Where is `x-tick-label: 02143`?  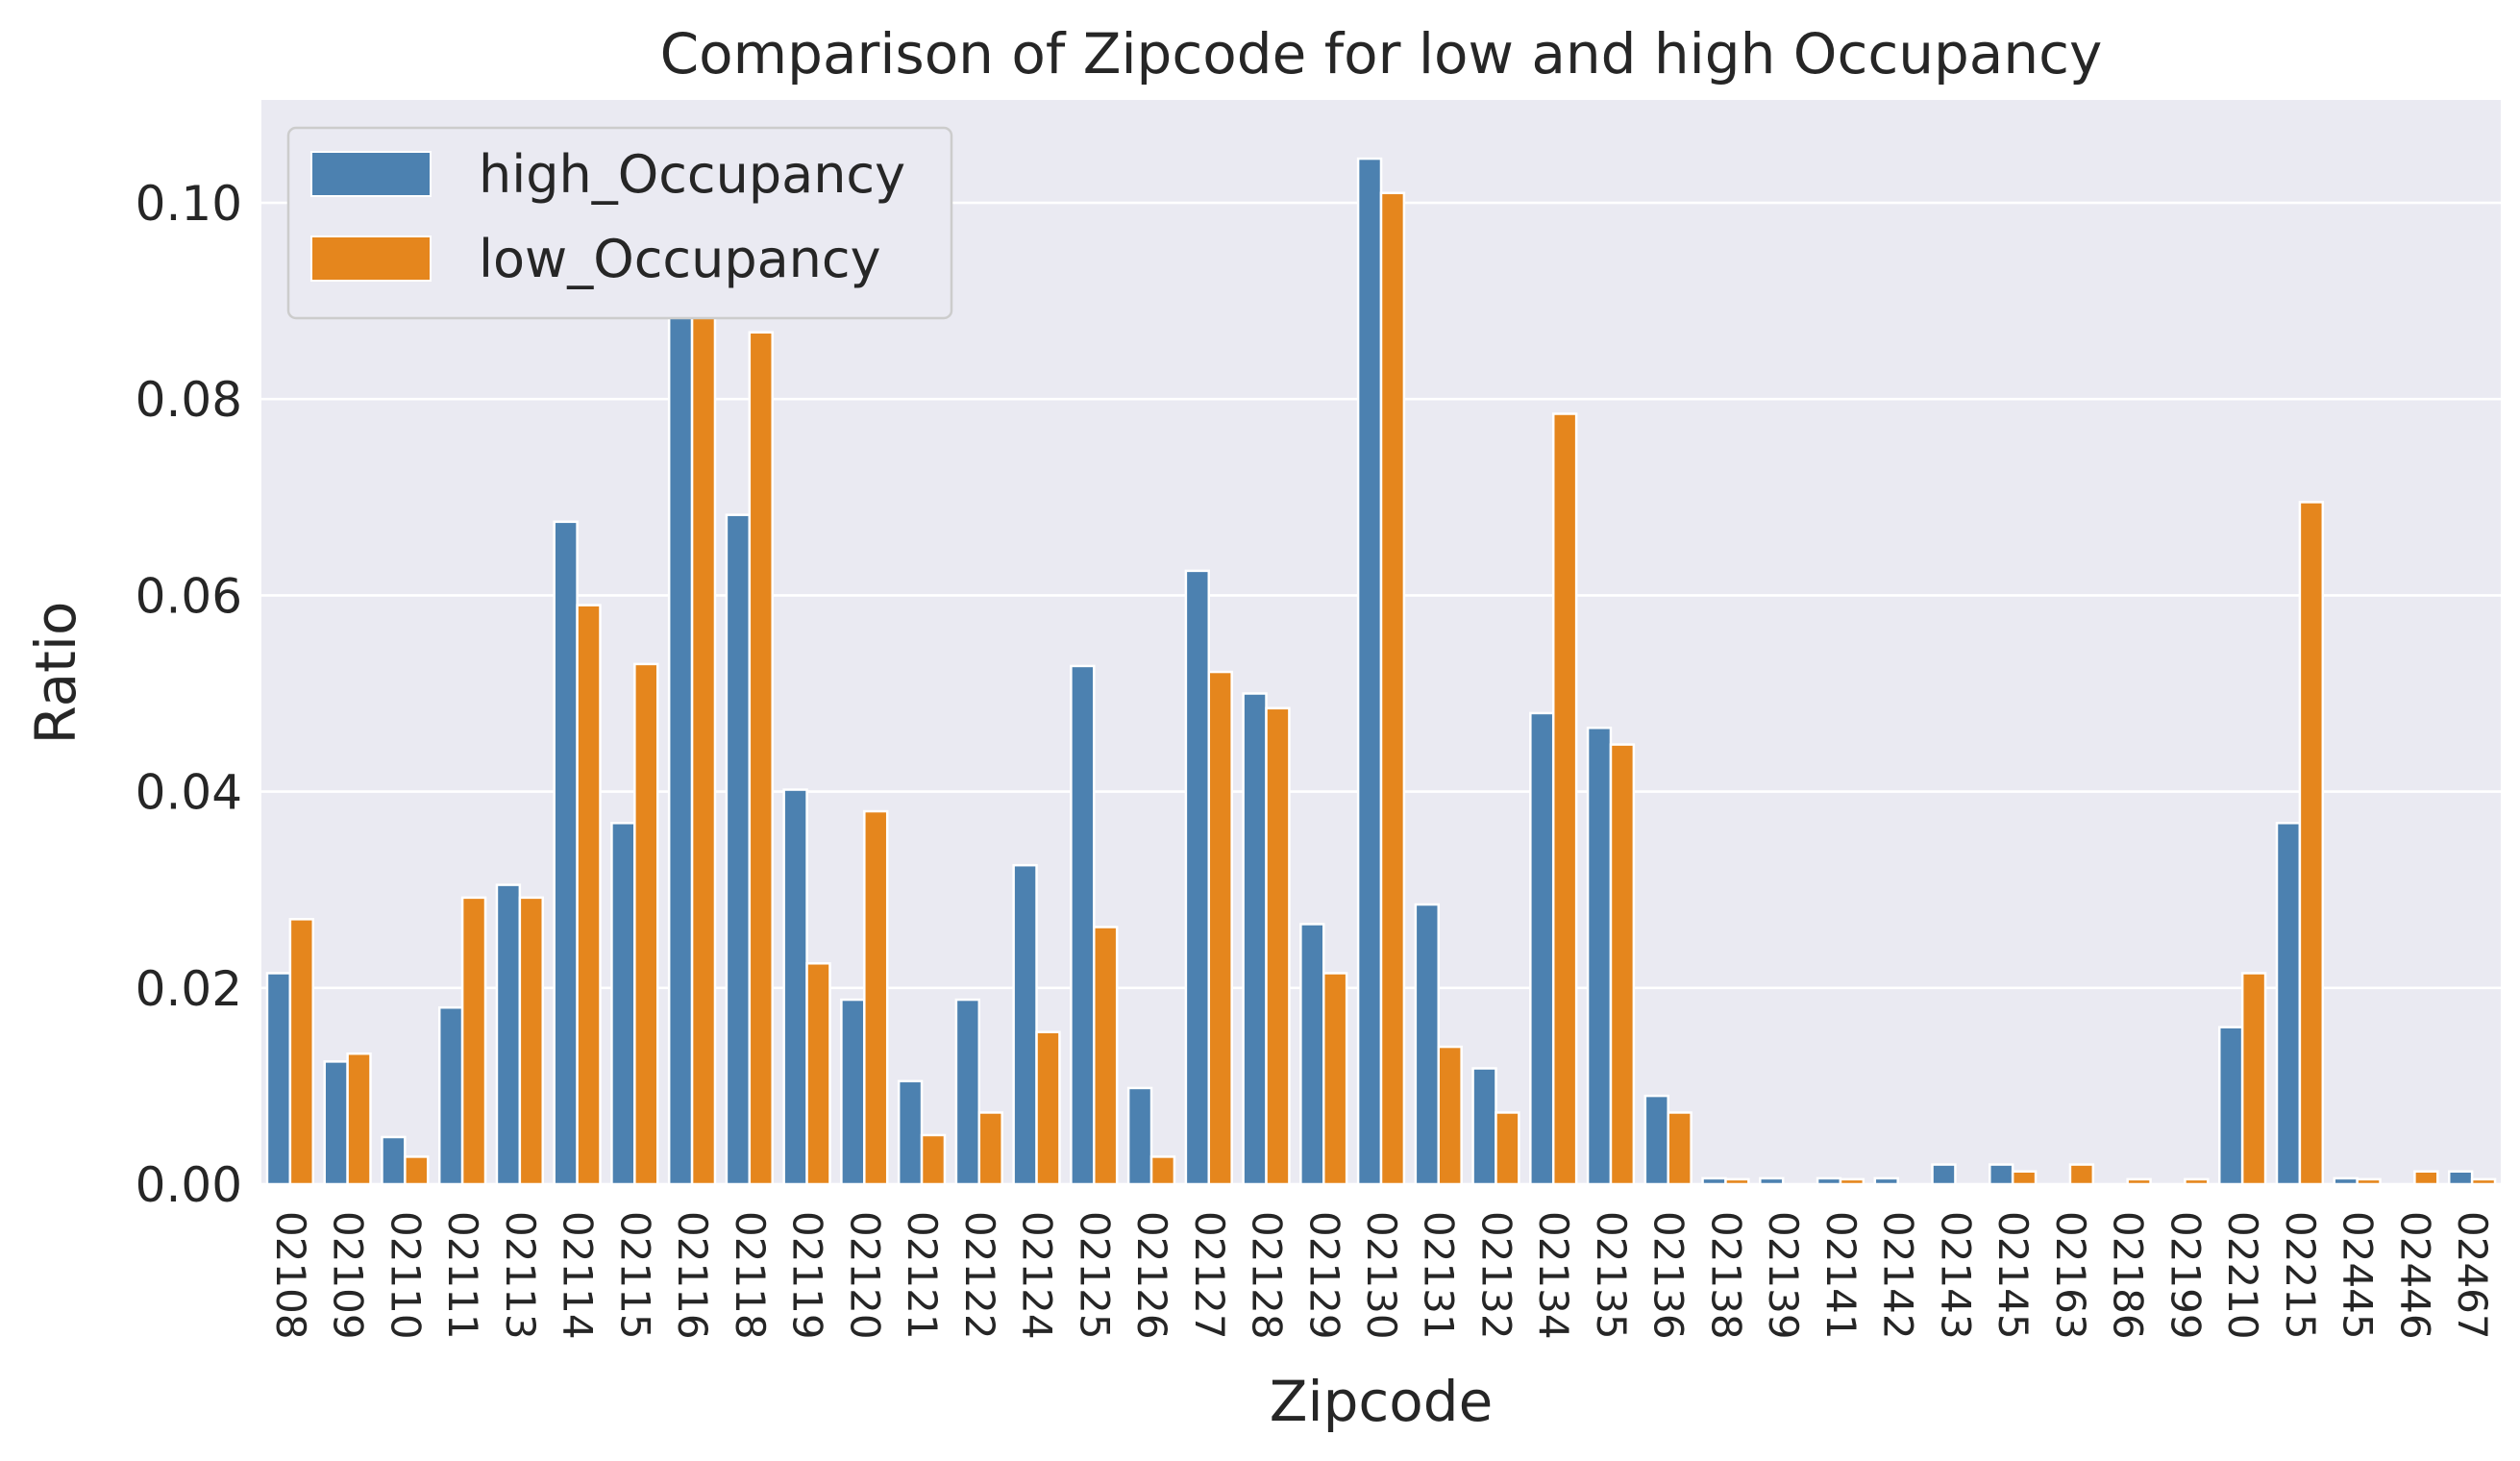 x-tick-label: 02143 is located at coordinates (1955, 1275).